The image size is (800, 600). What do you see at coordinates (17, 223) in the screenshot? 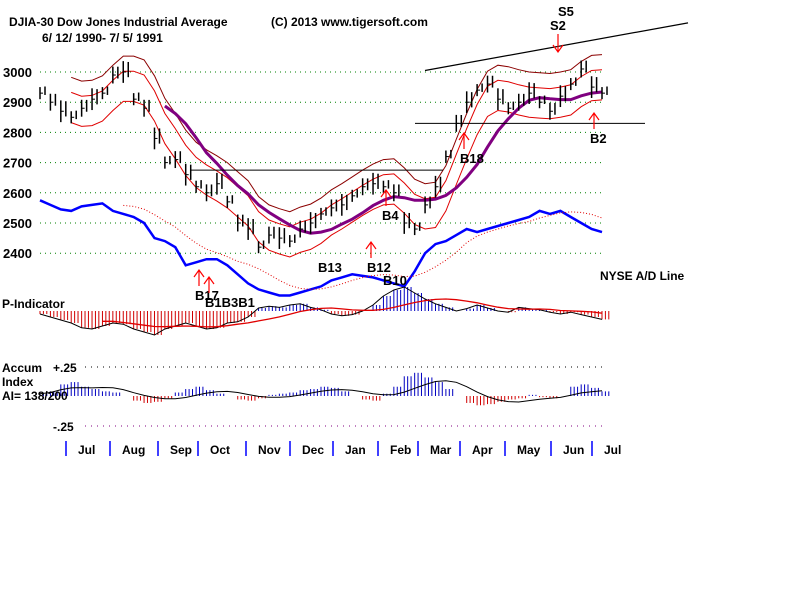
I see `y-tick-label: 2500` at bounding box center [17, 223].